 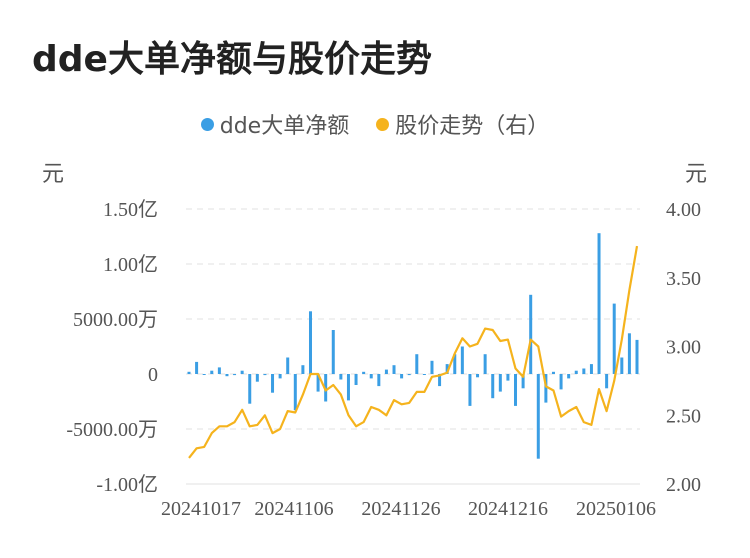 What do you see at coordinates (696, 174) in the screenshot?
I see `right-axis-unit: 元` at bounding box center [696, 174].